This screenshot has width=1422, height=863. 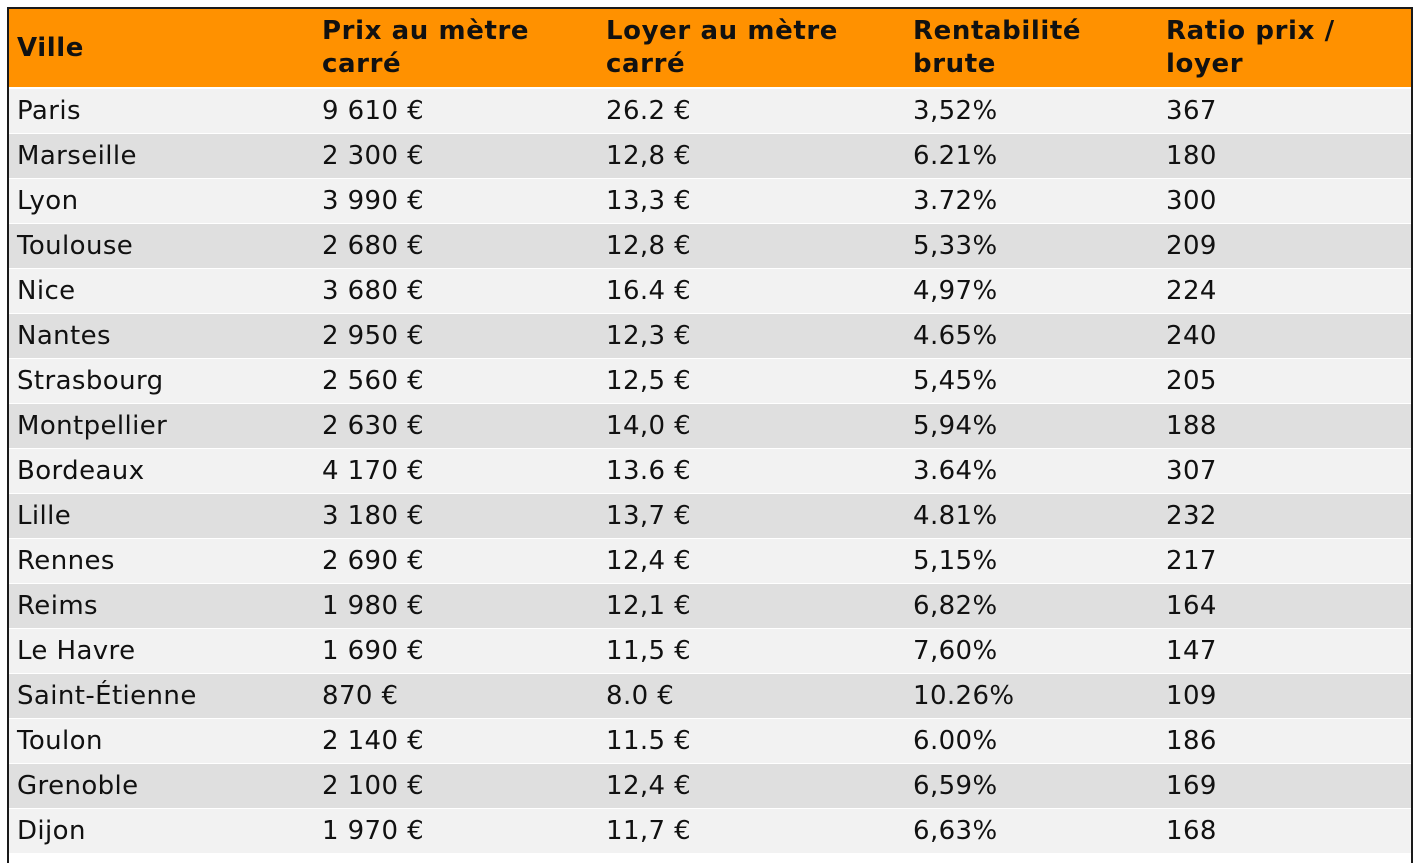 What do you see at coordinates (751, 426) in the screenshot?
I see `cell-loyer: 14,0 €` at bounding box center [751, 426].